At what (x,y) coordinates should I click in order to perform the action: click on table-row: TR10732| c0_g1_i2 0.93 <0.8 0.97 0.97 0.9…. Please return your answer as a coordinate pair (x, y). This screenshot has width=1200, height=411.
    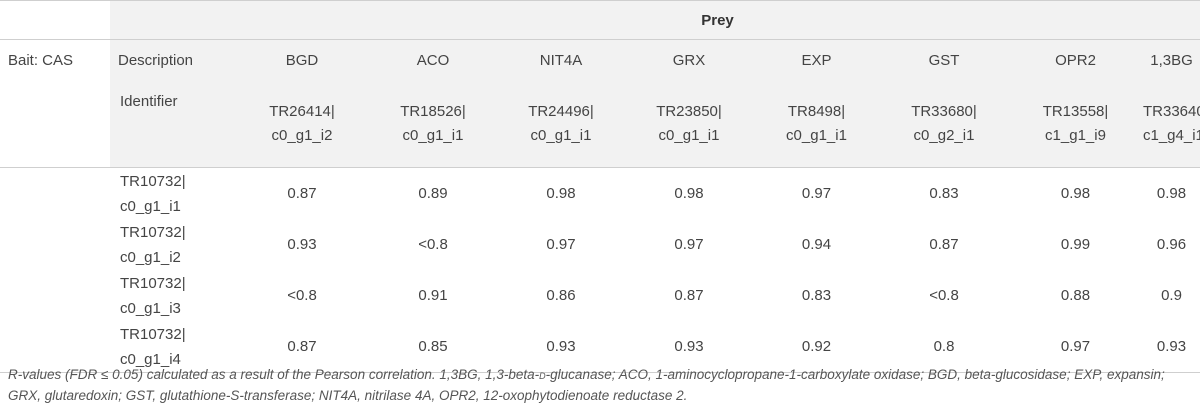
    Looking at the image, I should click on (600, 244).